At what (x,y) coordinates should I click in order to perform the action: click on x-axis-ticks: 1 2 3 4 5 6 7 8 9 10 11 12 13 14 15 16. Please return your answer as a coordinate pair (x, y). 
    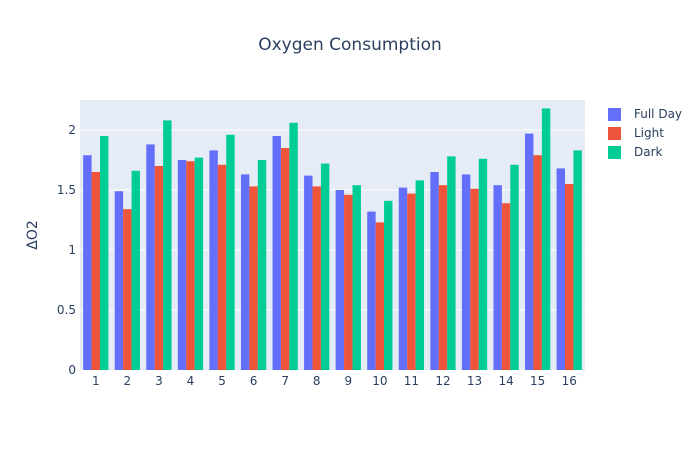
    Looking at the image, I should click on (334, 381).